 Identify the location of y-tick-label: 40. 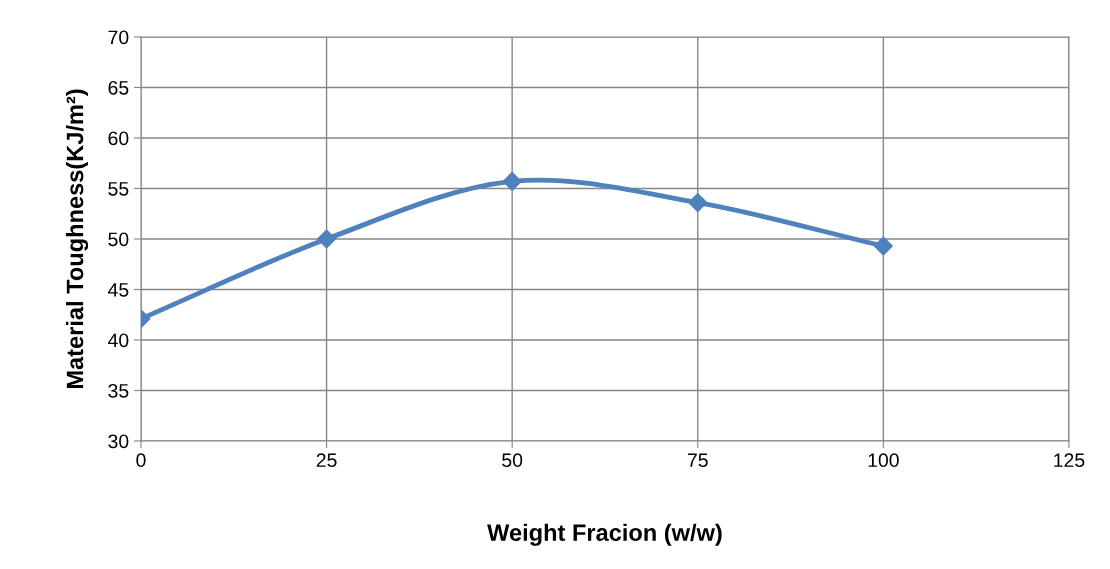
(118, 340).